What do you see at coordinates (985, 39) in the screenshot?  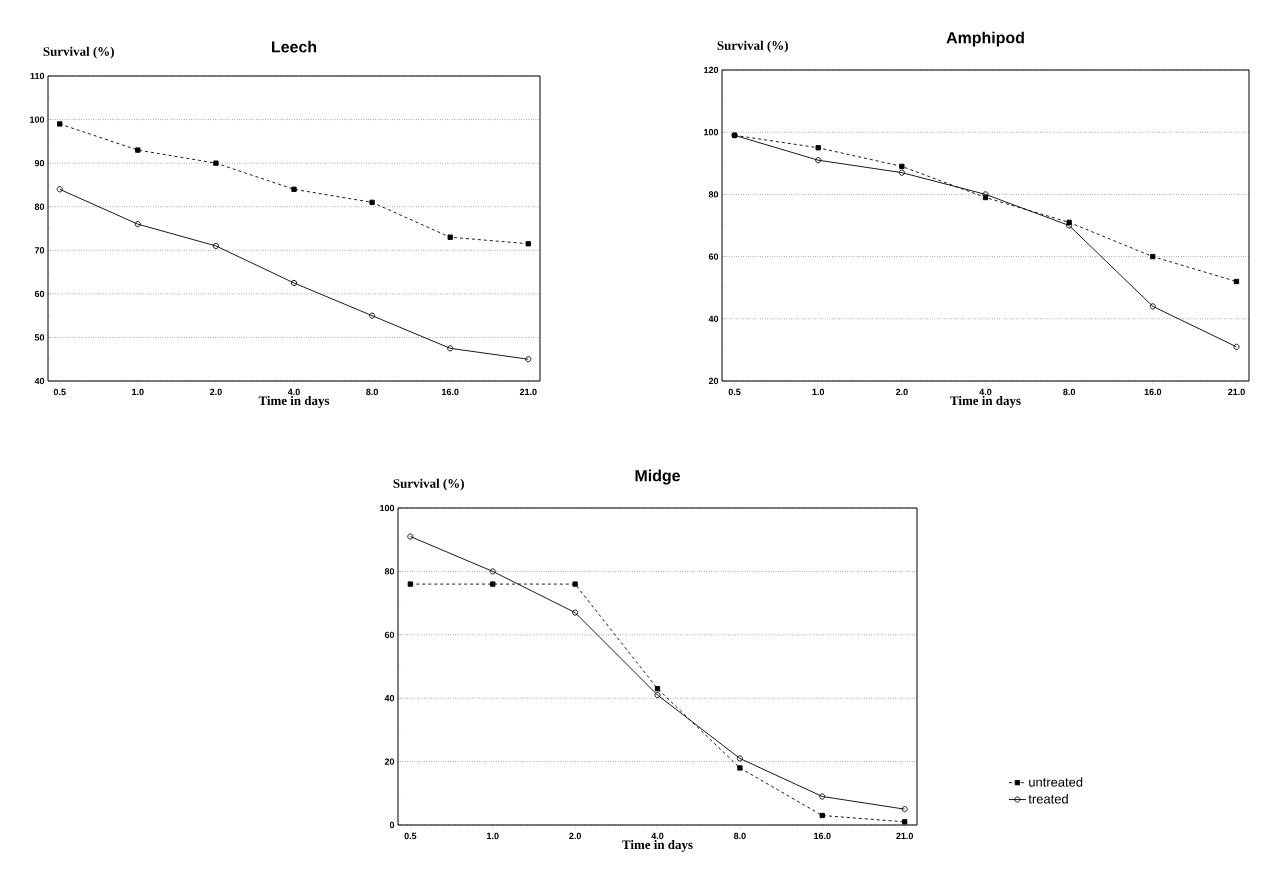 I see `chart-title: Amphipod` at bounding box center [985, 39].